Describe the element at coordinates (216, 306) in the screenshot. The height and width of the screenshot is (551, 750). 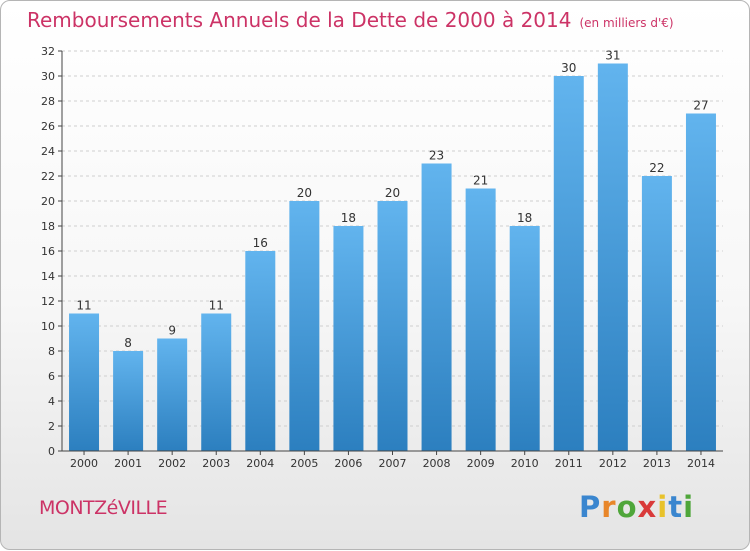
I see `data-label-2003: 11` at that location.